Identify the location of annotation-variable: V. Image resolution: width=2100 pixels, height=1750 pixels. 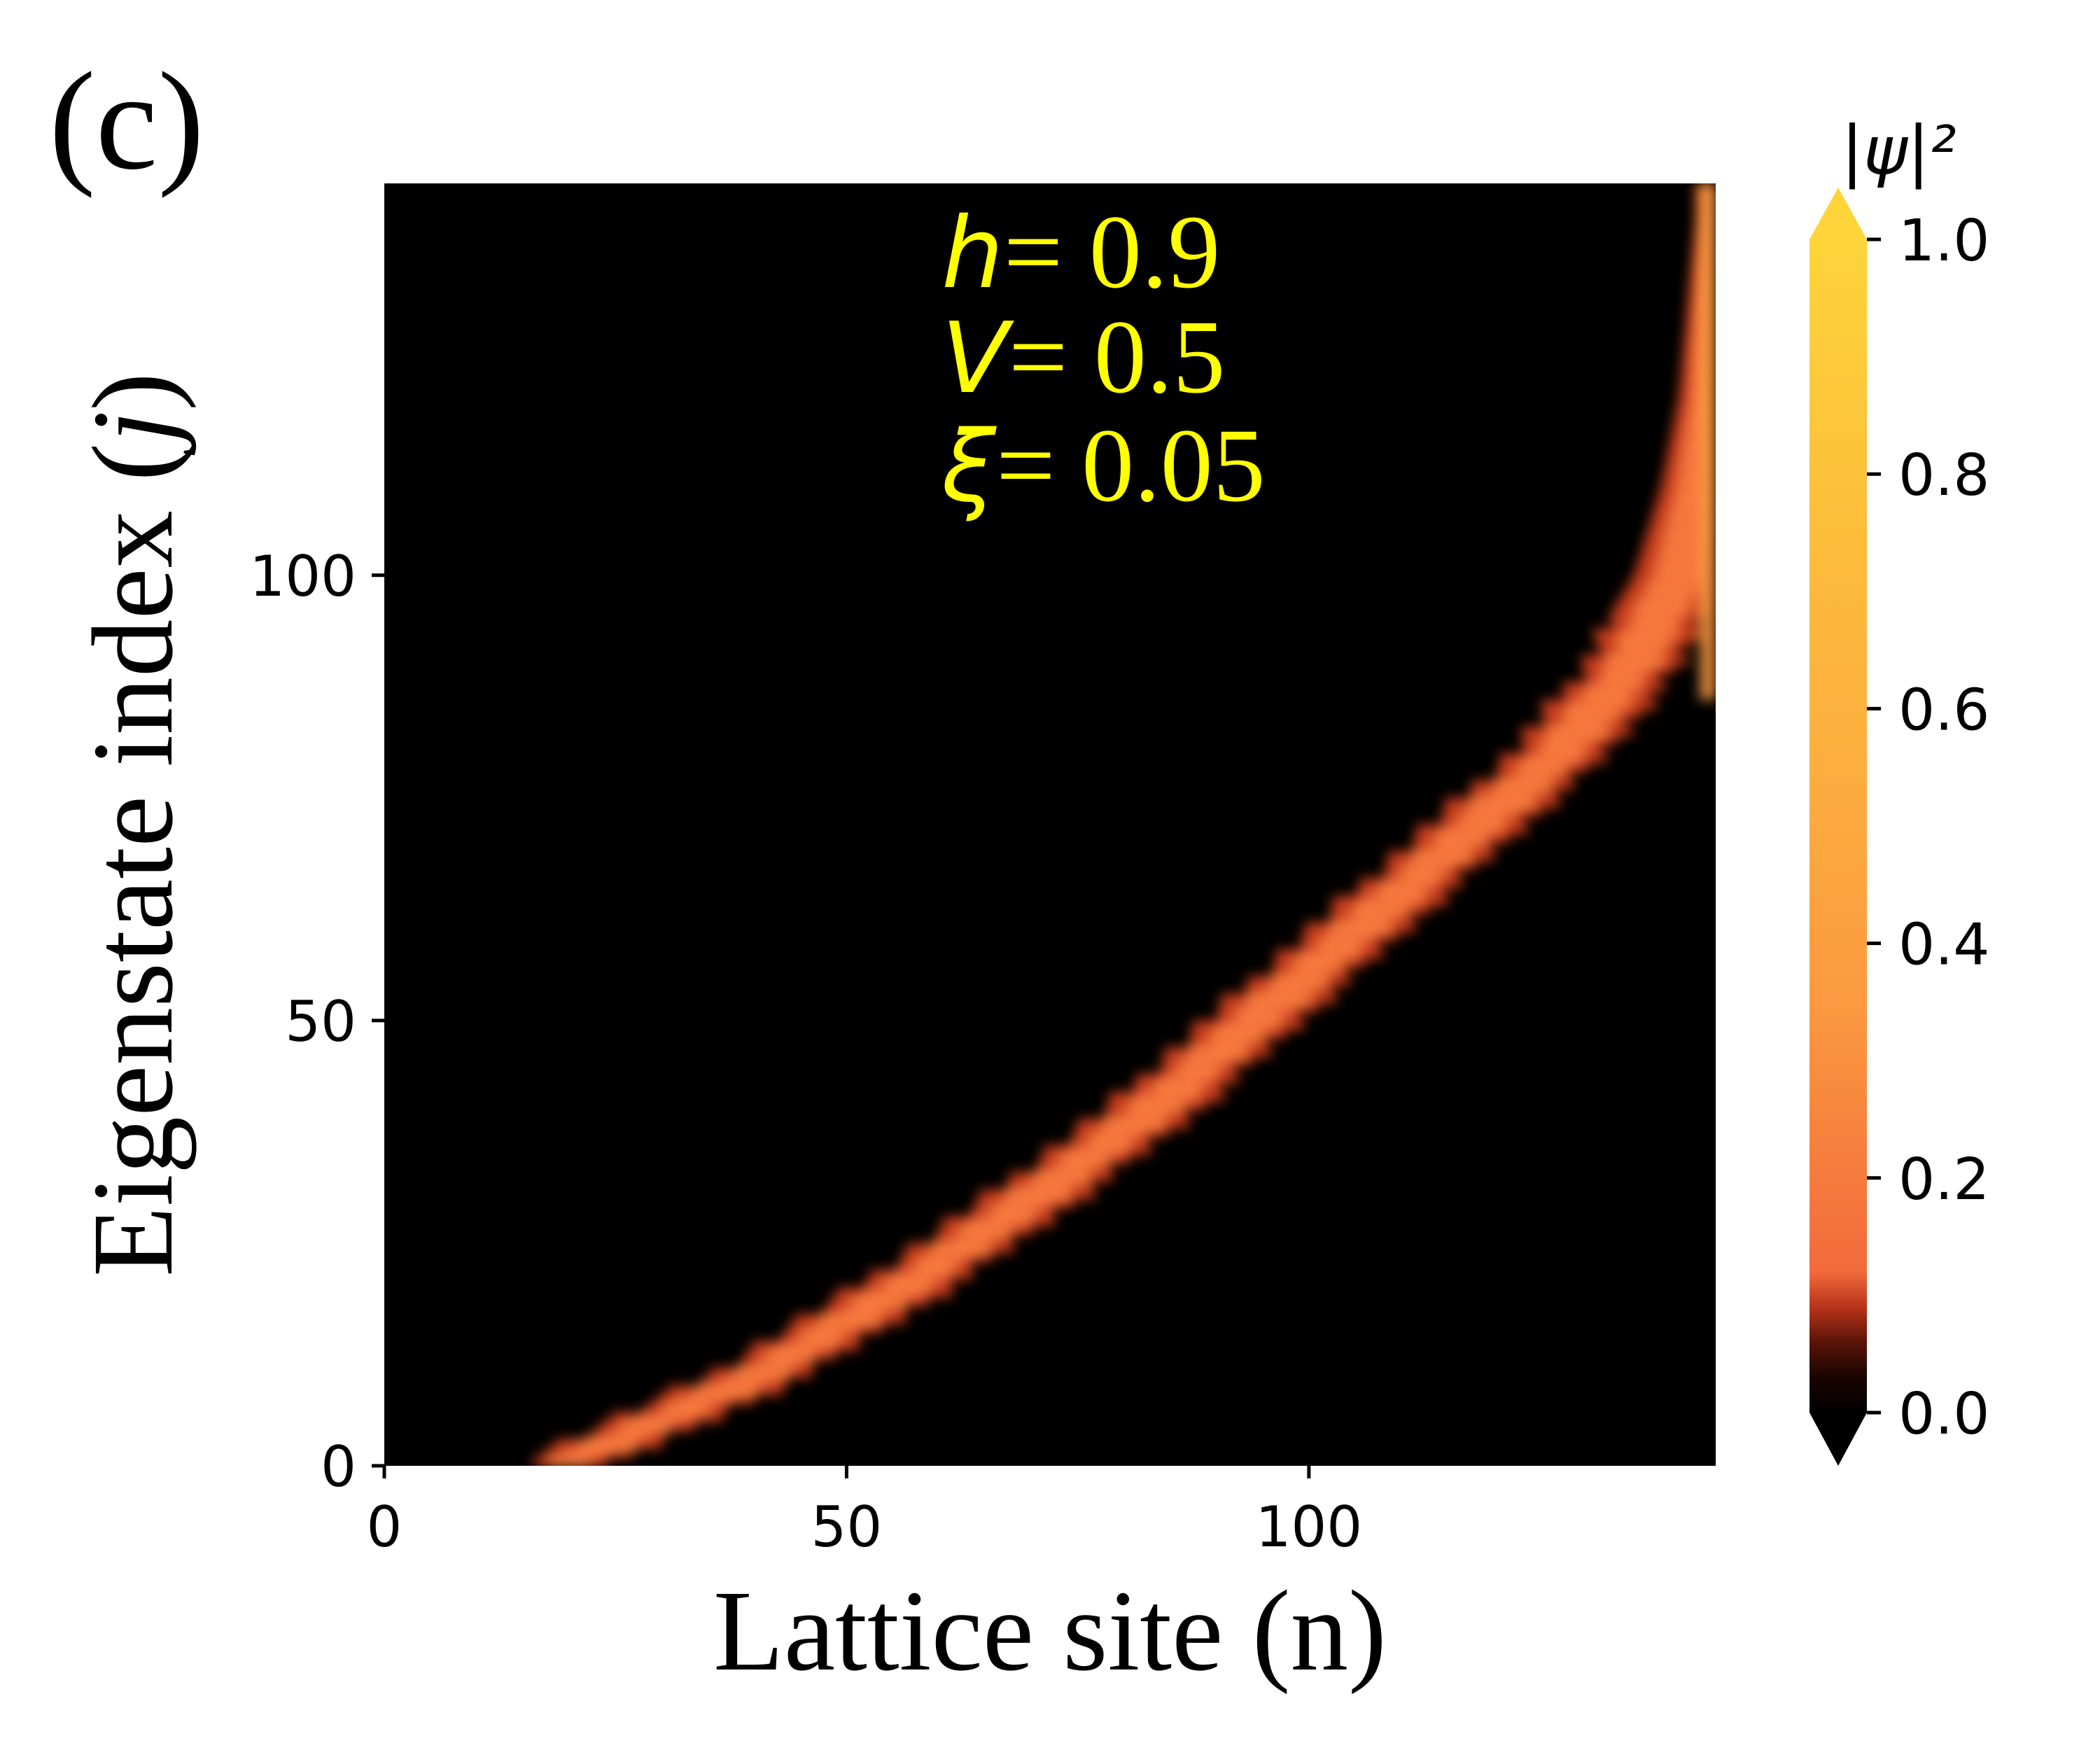
(977, 359).